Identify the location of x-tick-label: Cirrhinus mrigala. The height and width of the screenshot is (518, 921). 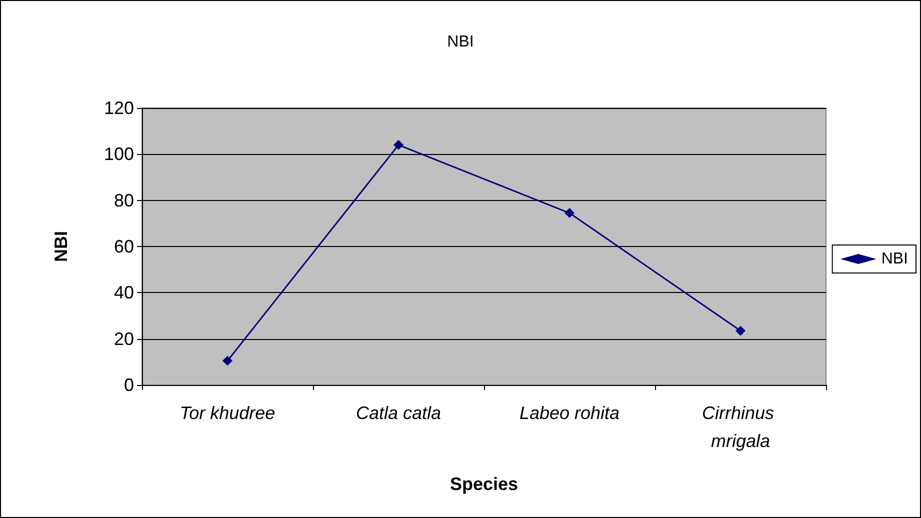
(741, 427).